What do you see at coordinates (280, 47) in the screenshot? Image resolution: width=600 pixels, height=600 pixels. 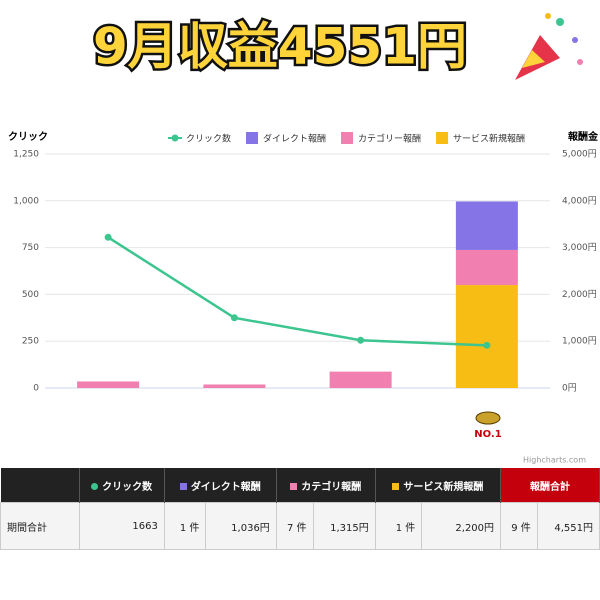 I see `page-title: 9月収益4551円` at bounding box center [280, 47].